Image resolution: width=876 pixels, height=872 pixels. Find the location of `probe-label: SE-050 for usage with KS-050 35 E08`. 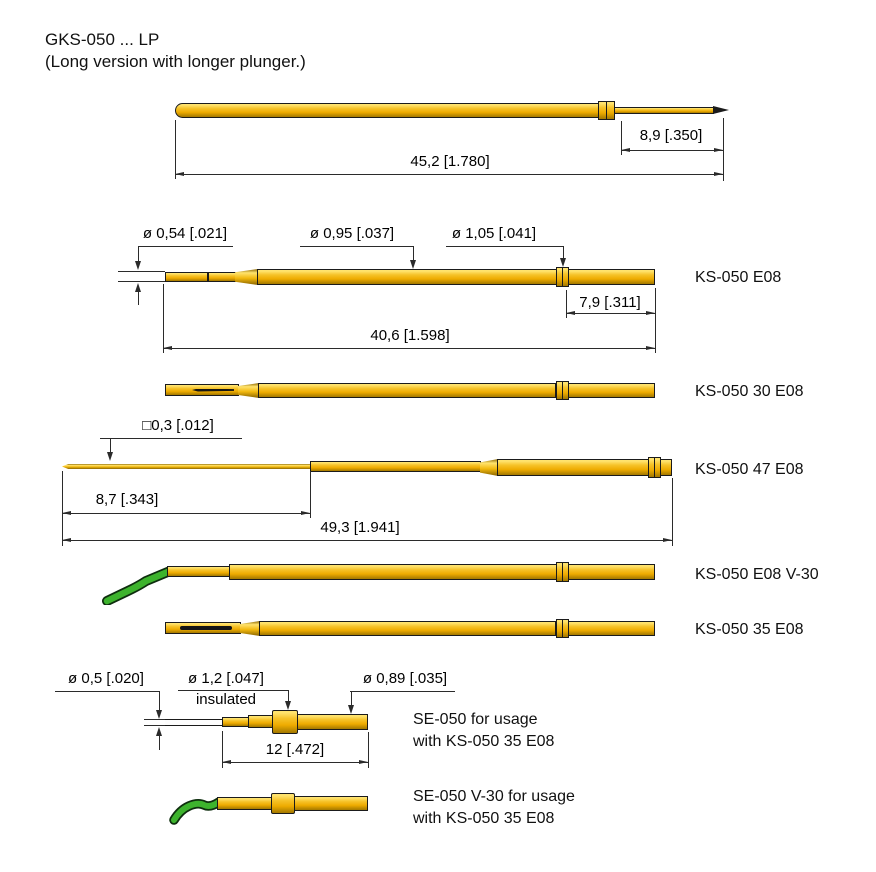

probe-label: SE-050 for usage with KS-050 35 E08 is located at coordinates (483, 731).